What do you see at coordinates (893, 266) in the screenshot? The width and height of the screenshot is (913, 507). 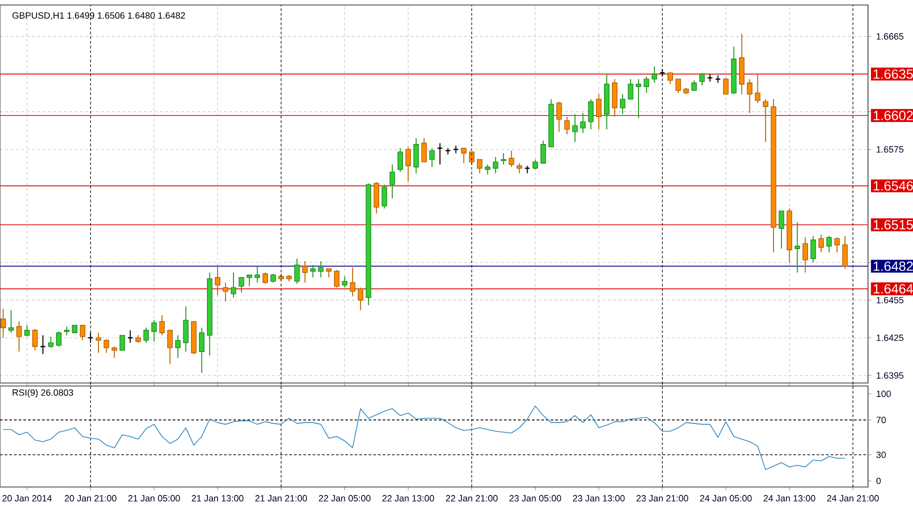 I see `ref-line-label: 1.6482` at bounding box center [893, 266].